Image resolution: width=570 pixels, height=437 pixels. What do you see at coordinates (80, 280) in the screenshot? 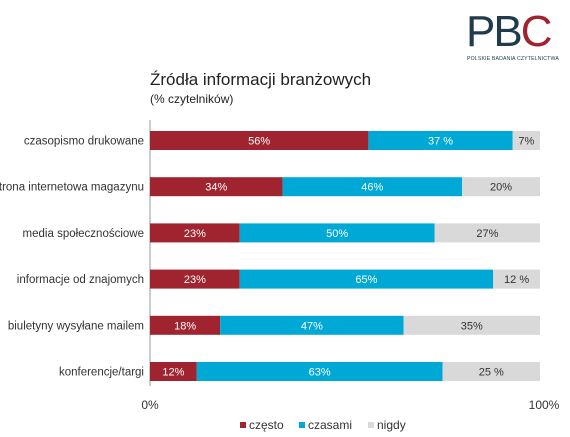
I see `category-label: informacje od znajomych` at bounding box center [80, 280].